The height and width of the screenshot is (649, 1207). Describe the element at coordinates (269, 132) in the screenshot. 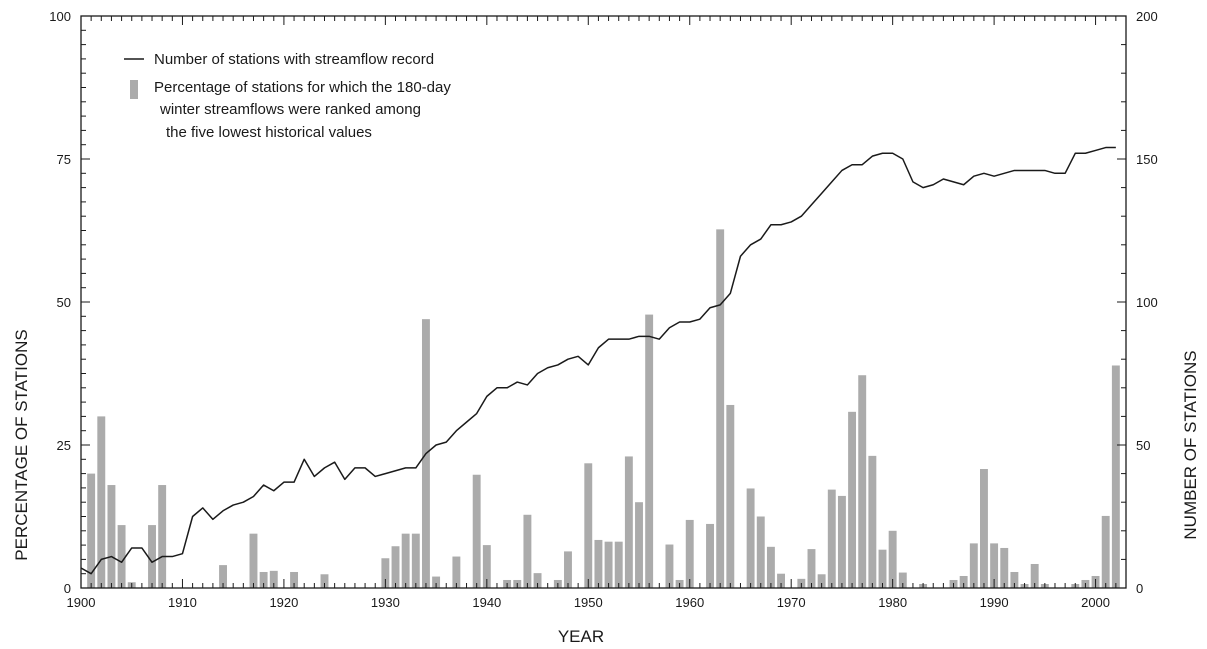

I see `legend-bar-label-line-3: the five lowest historical values` at that location.